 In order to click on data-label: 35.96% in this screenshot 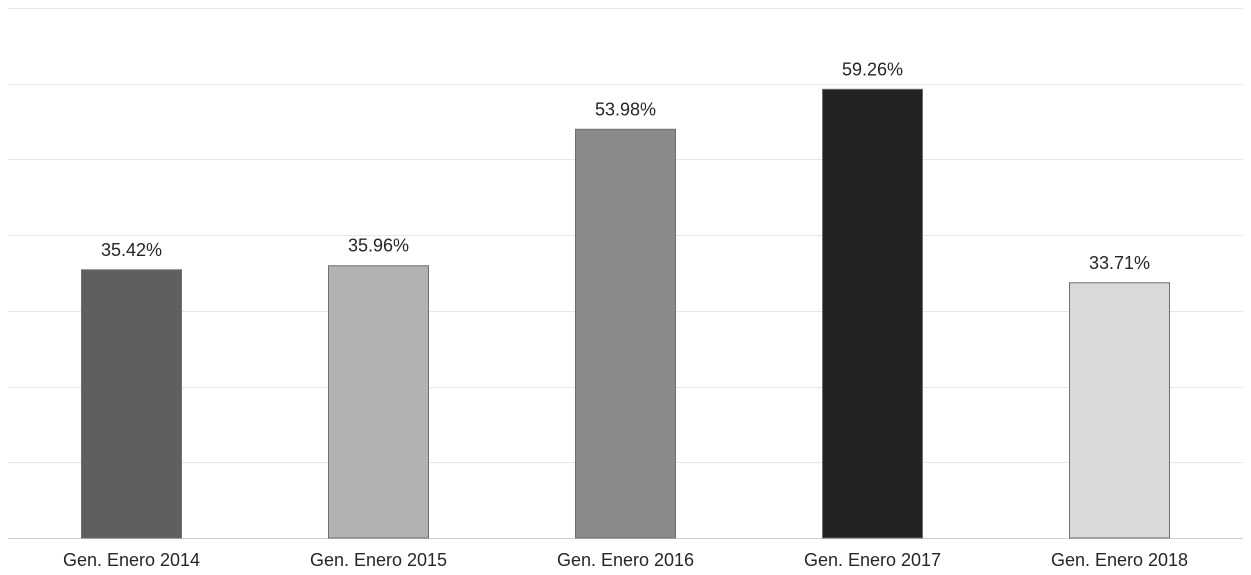, I will do `click(378, 246)`.